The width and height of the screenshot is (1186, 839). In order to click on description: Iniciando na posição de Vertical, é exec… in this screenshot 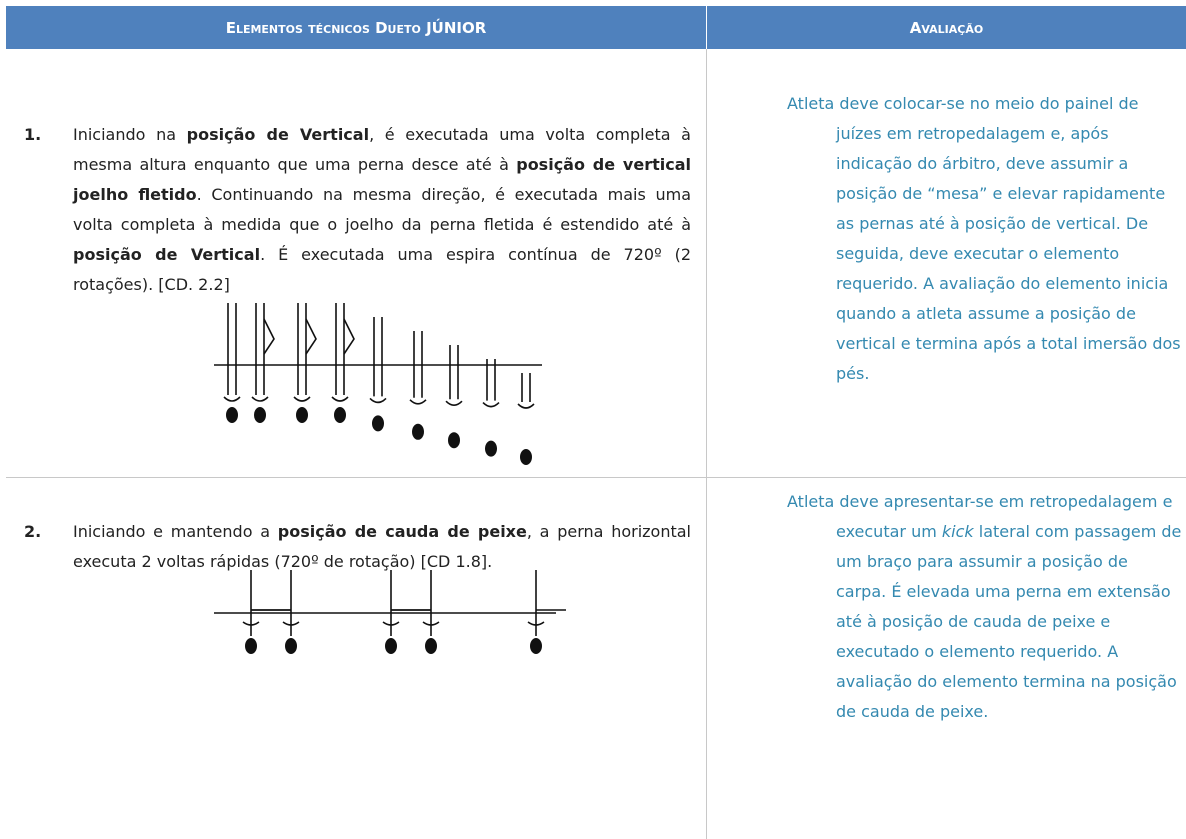, I will do `click(382, 210)`.